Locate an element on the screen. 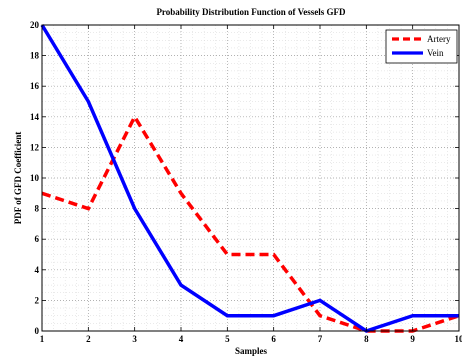 The image size is (462, 356). legend-label-vein: Vein is located at coordinates (435, 53).